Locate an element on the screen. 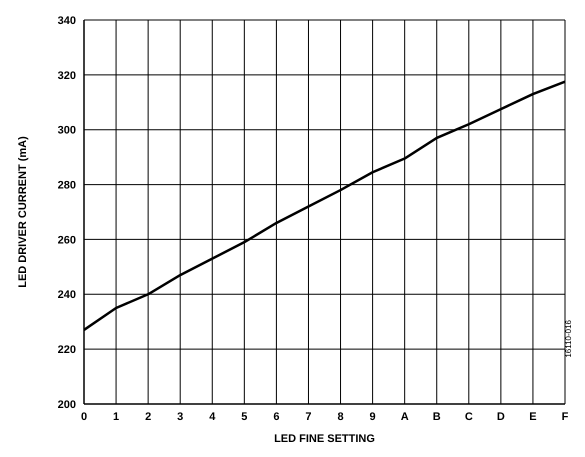 The height and width of the screenshot is (457, 585). y-axis-title: LED DRIVER CURRENT (mA) is located at coordinates (22, 212).